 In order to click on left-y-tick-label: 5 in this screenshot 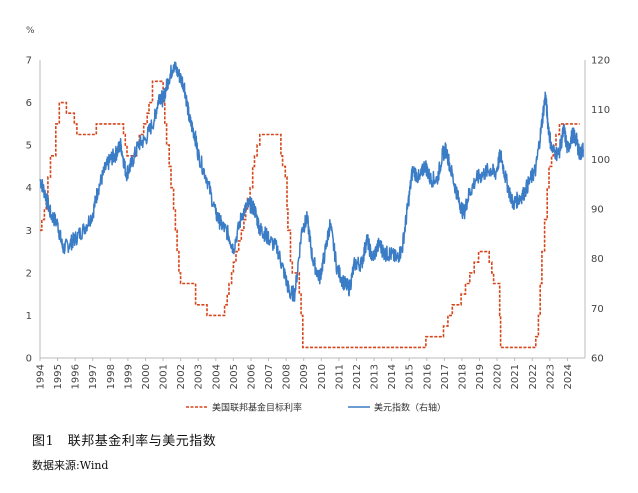, I will do `click(29, 146)`.